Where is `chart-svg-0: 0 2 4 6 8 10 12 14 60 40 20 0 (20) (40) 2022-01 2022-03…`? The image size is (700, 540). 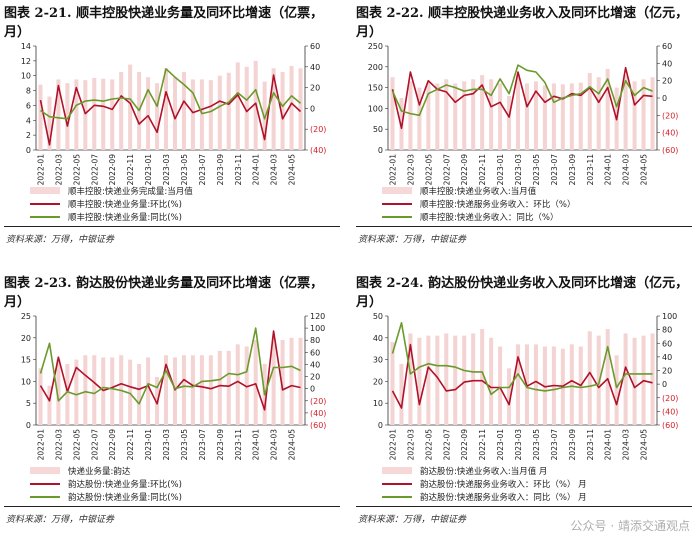
chart-svg-0: 0 2 4 6 8 10 12 14 60 40 20 0 (20) (40) 2022-01 2022-03… is located at coordinates (174, 114).